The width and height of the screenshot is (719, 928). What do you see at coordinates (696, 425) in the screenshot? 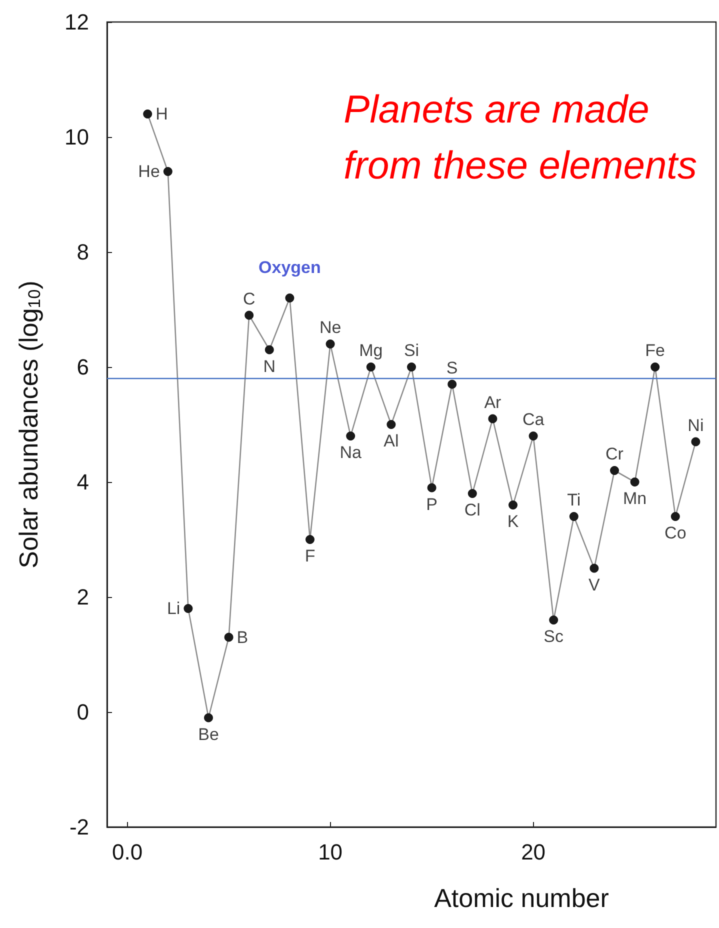
I see `annotation: Ni` at bounding box center [696, 425].